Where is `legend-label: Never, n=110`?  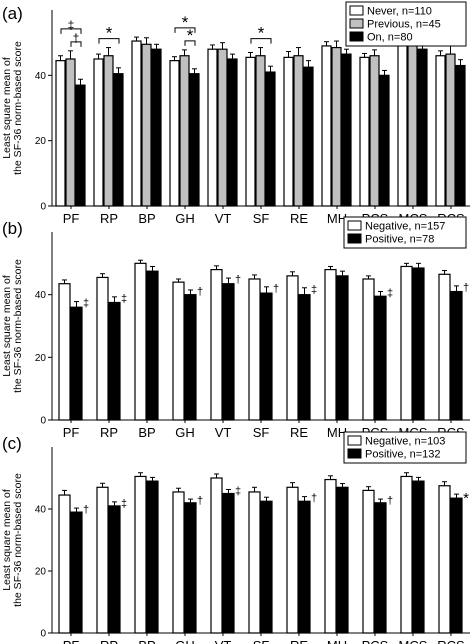
legend-label: Never, n=110 is located at coordinates (399, 12).